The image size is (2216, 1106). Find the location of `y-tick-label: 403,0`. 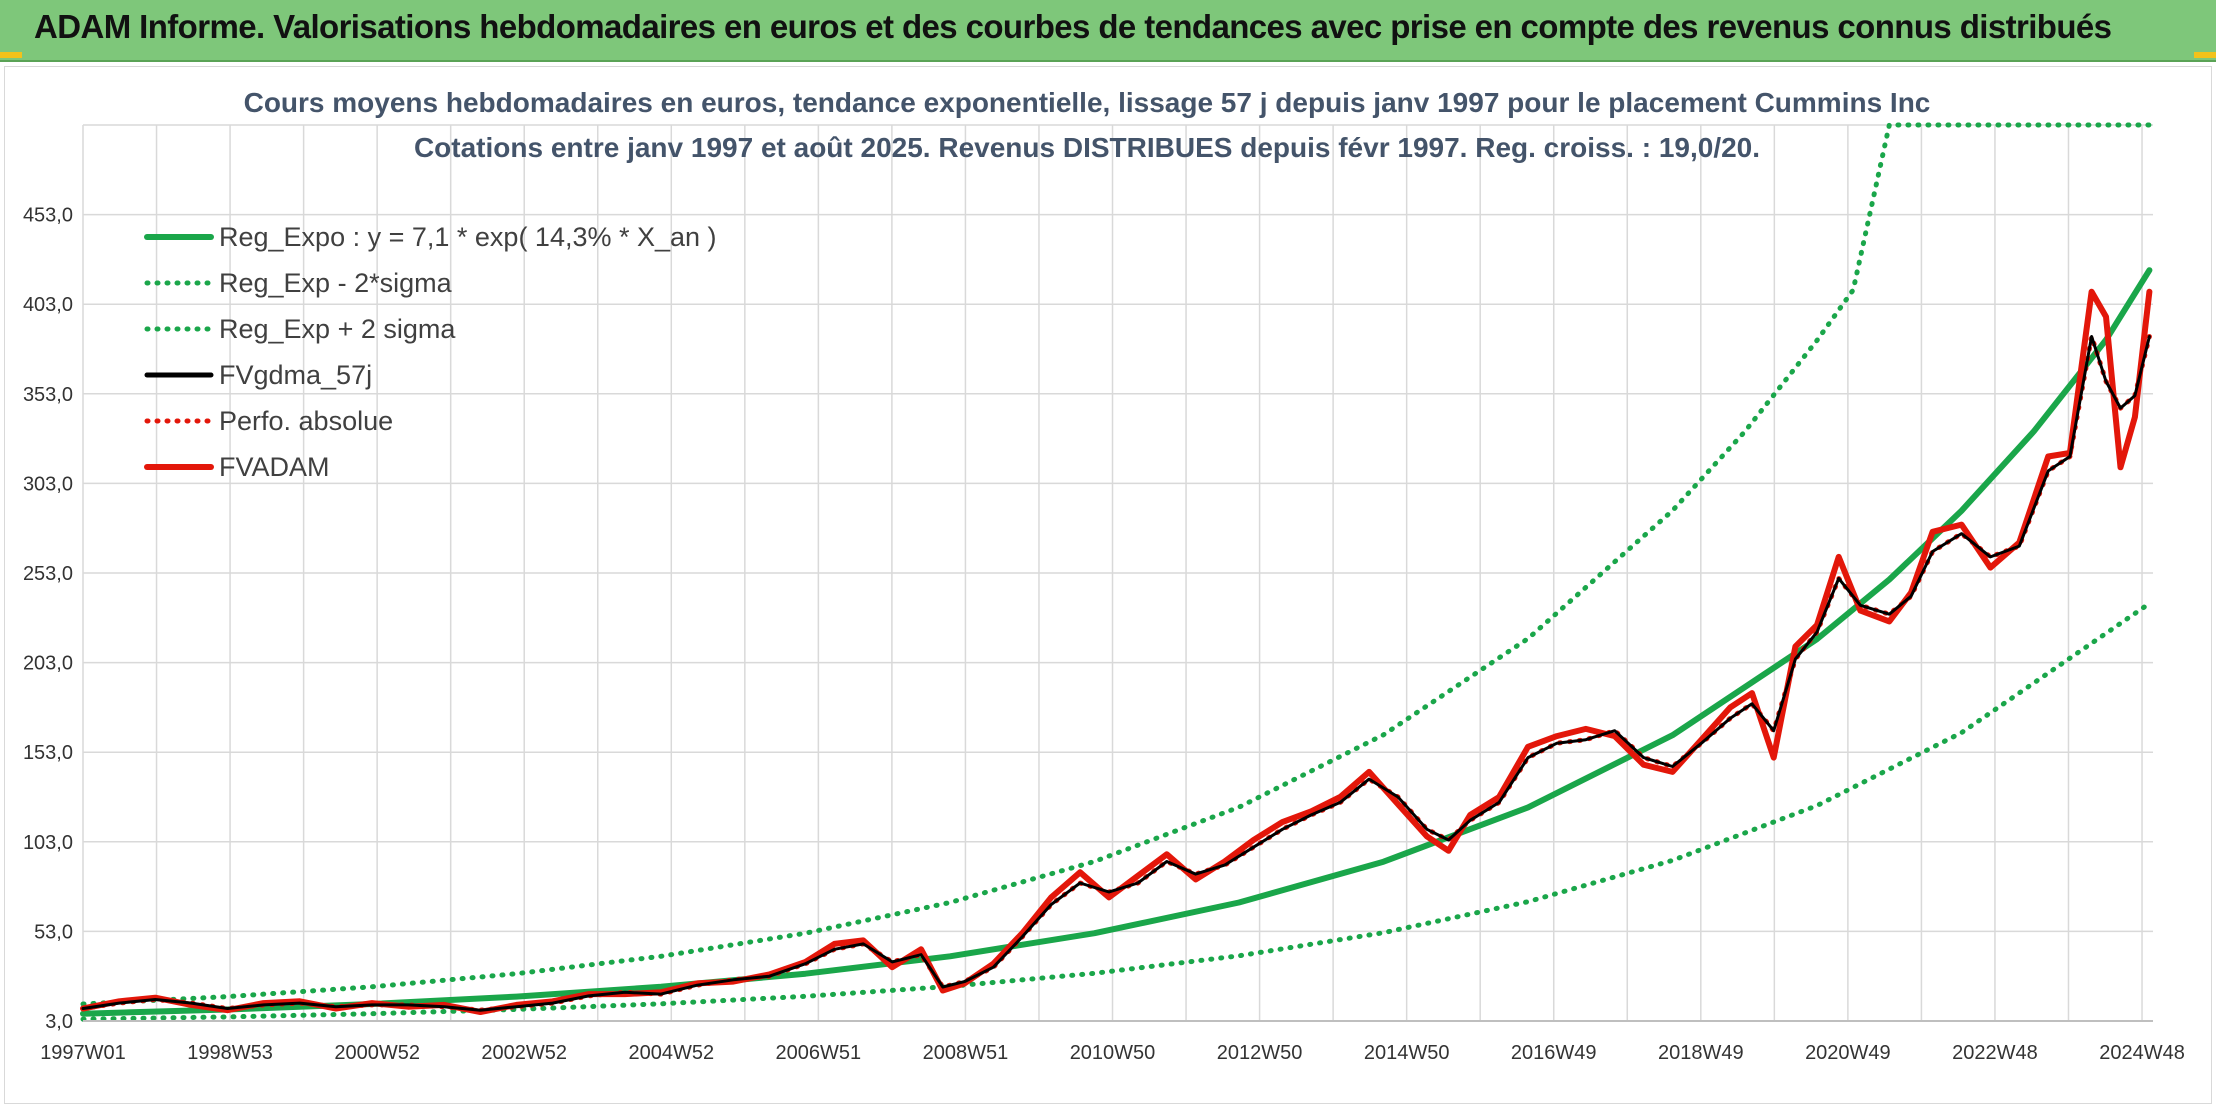

y-tick-label: 403,0 is located at coordinates (48, 305).